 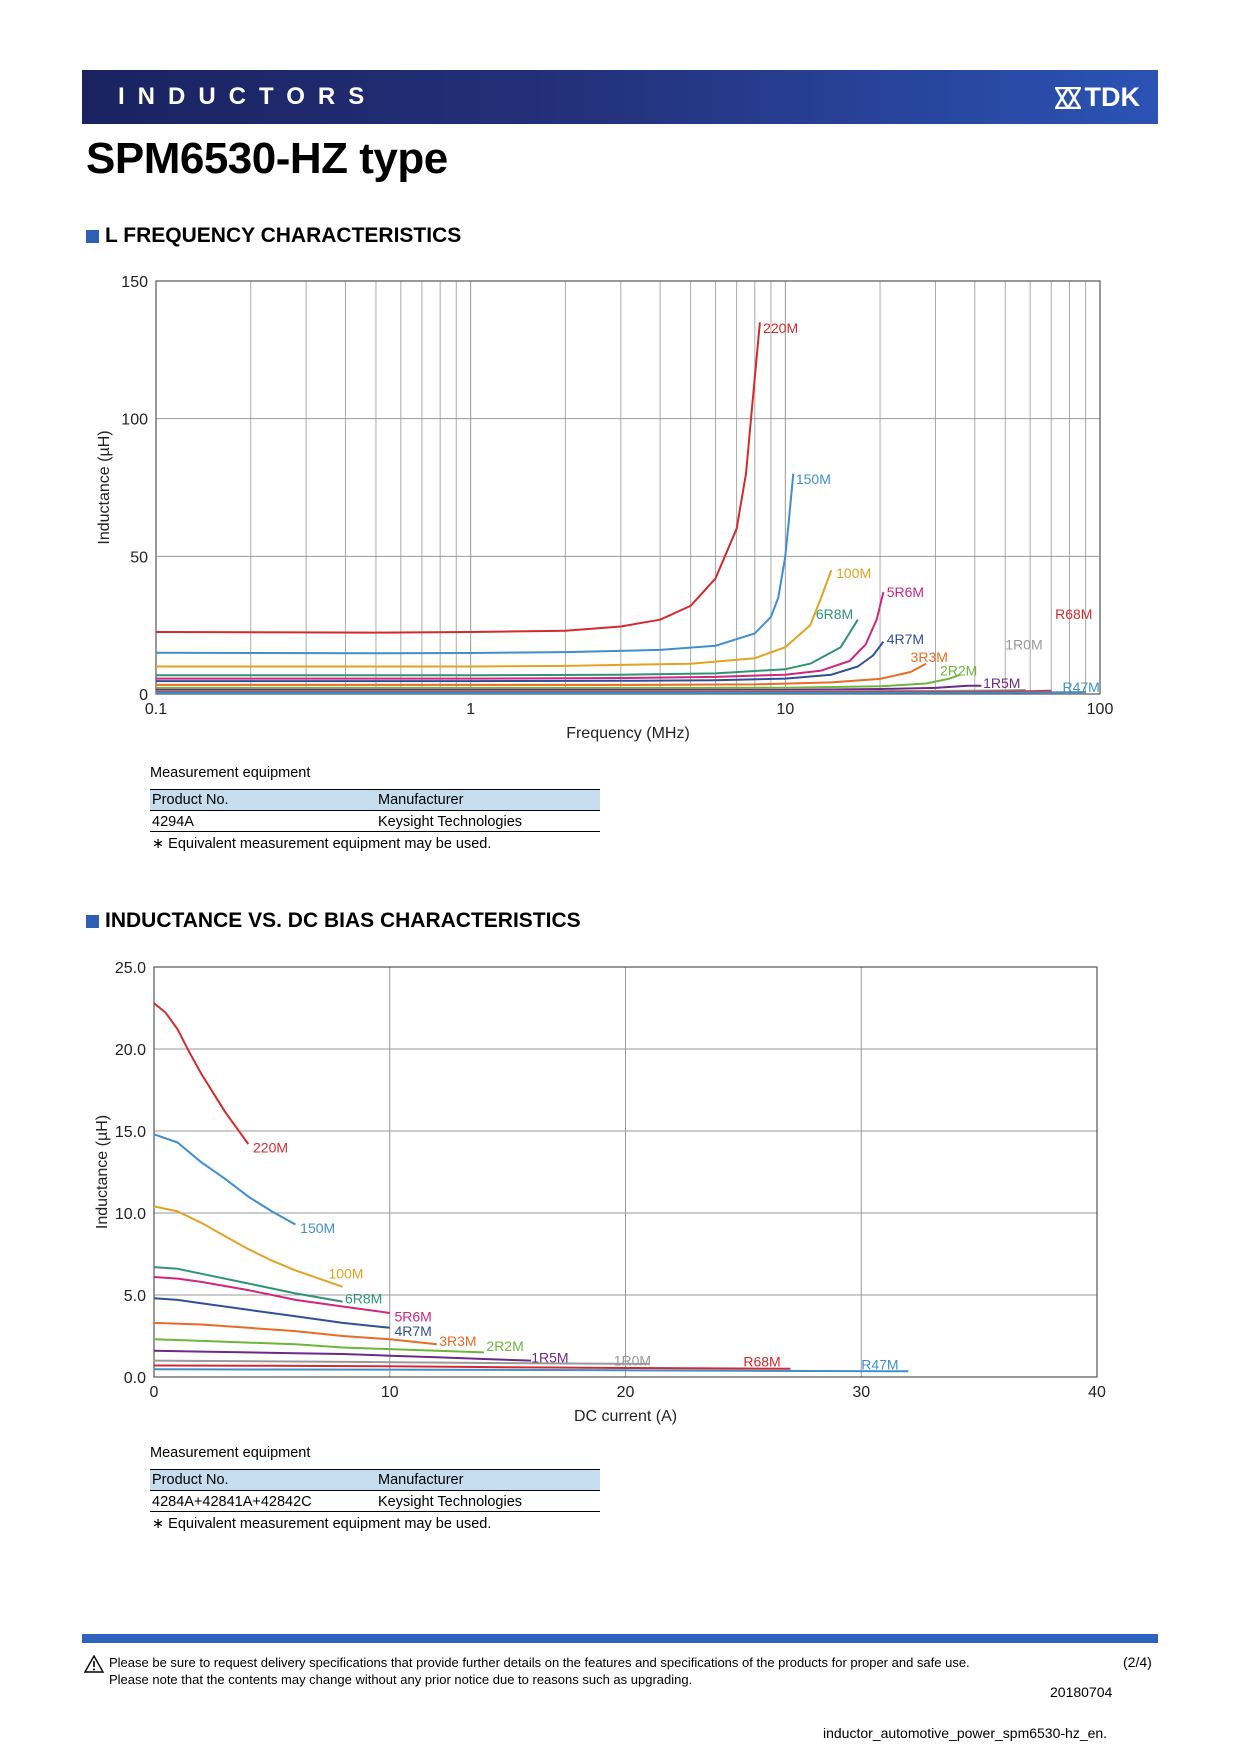 What do you see at coordinates (263, 1501) in the screenshot?
I see `product-no: 4284A+42841A+42842C` at bounding box center [263, 1501].